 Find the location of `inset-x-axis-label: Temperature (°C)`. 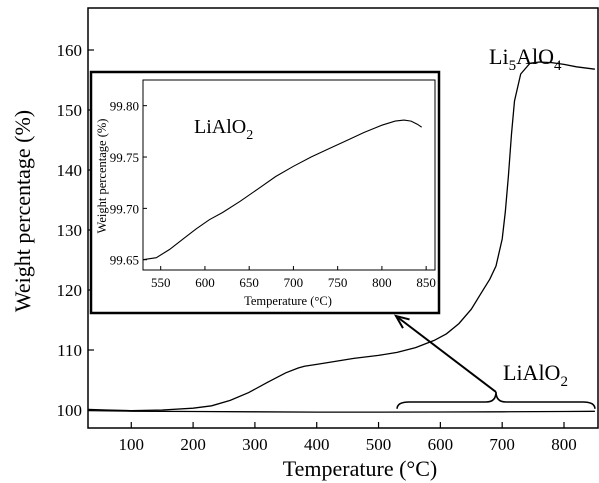

inset-x-axis-label: Temperature (°C) is located at coordinates (288, 301).